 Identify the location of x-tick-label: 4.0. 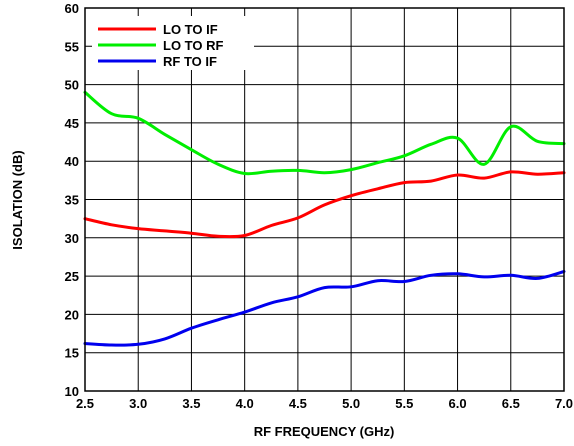
(245, 403).